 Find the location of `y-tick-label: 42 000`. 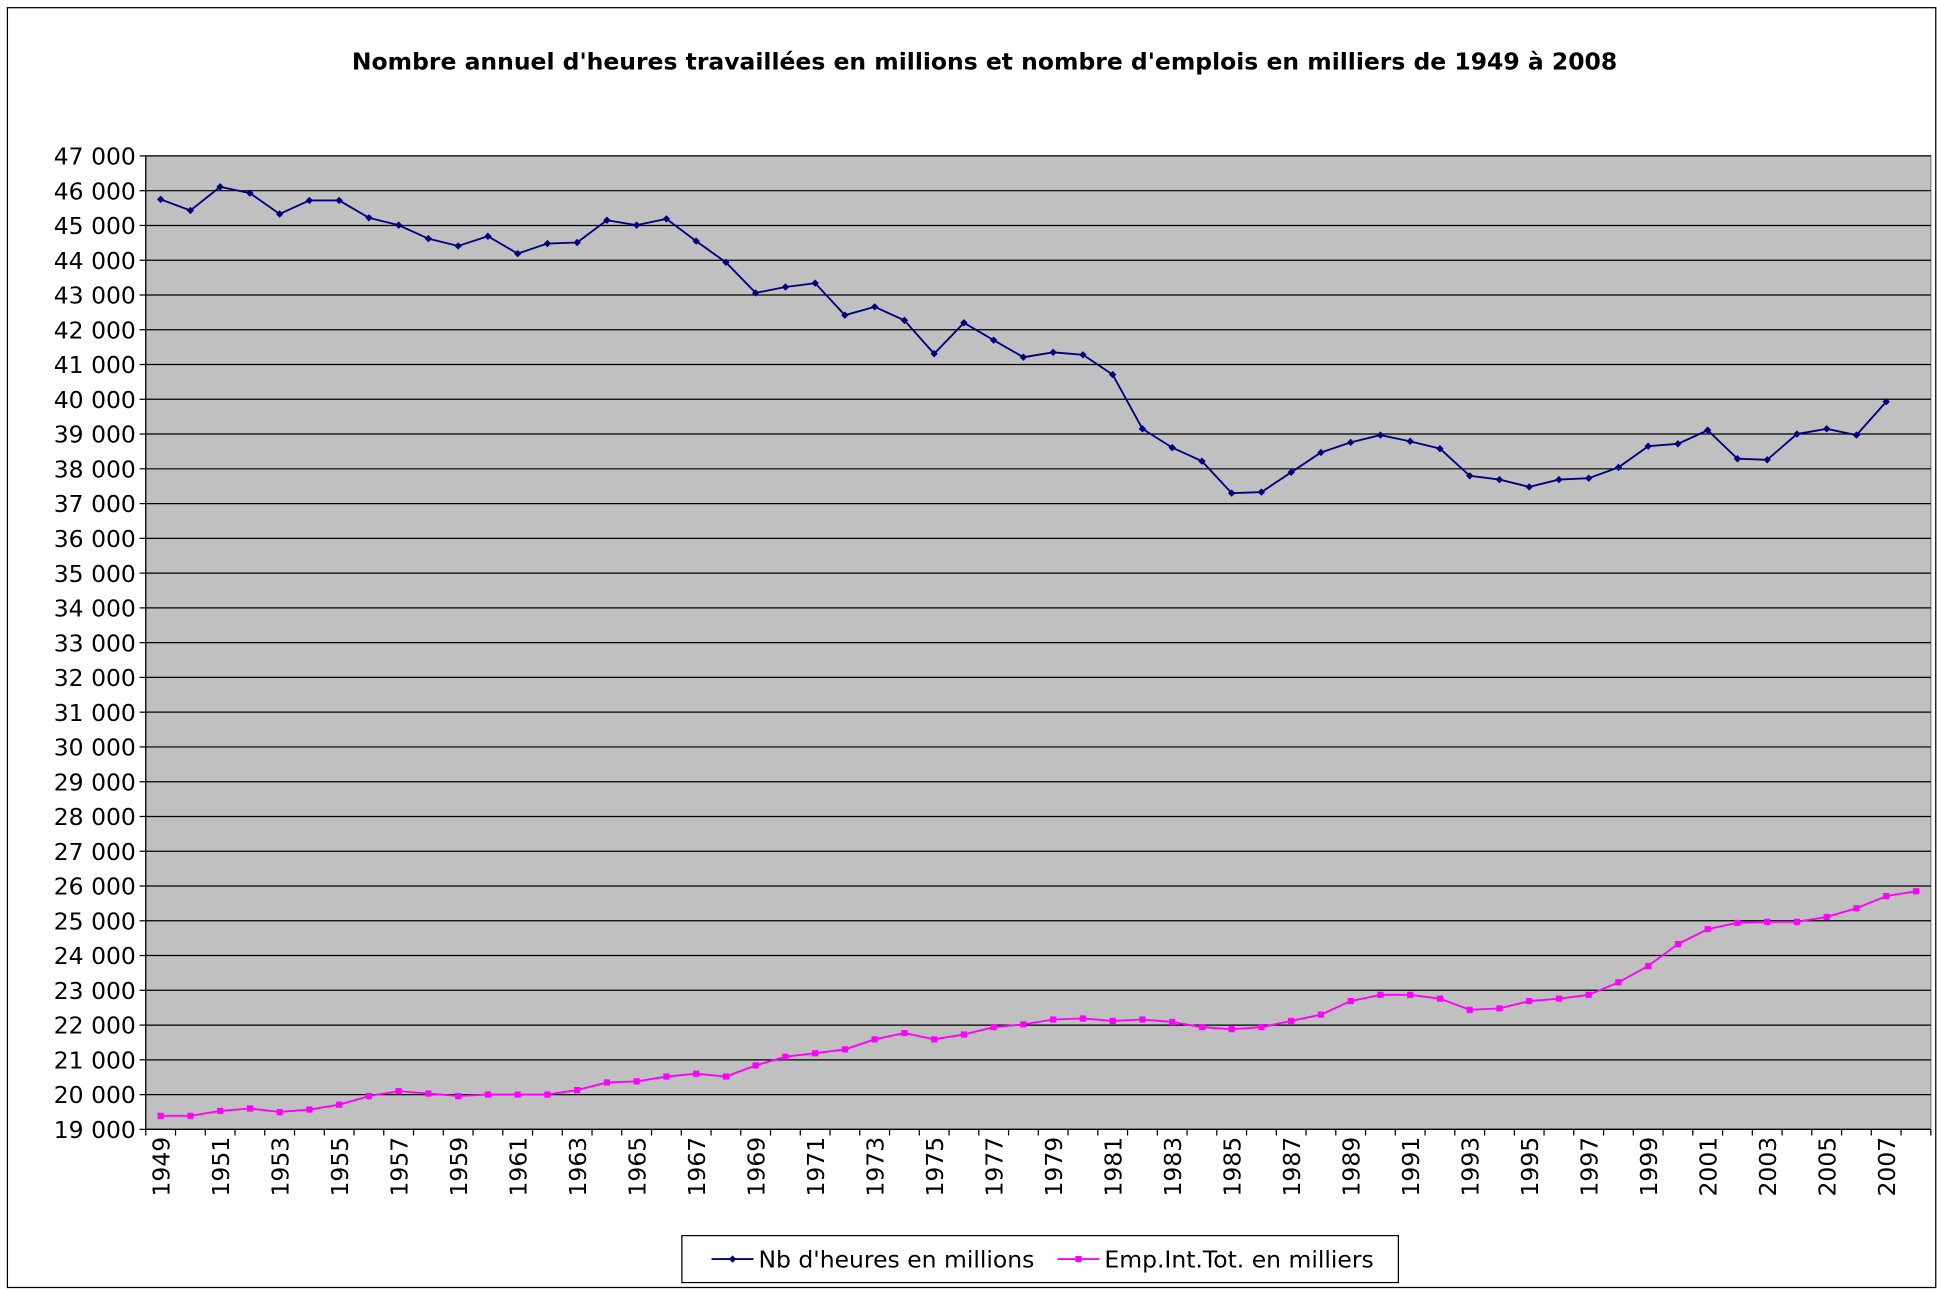

y-tick-label: 42 000 is located at coordinates (95, 330).